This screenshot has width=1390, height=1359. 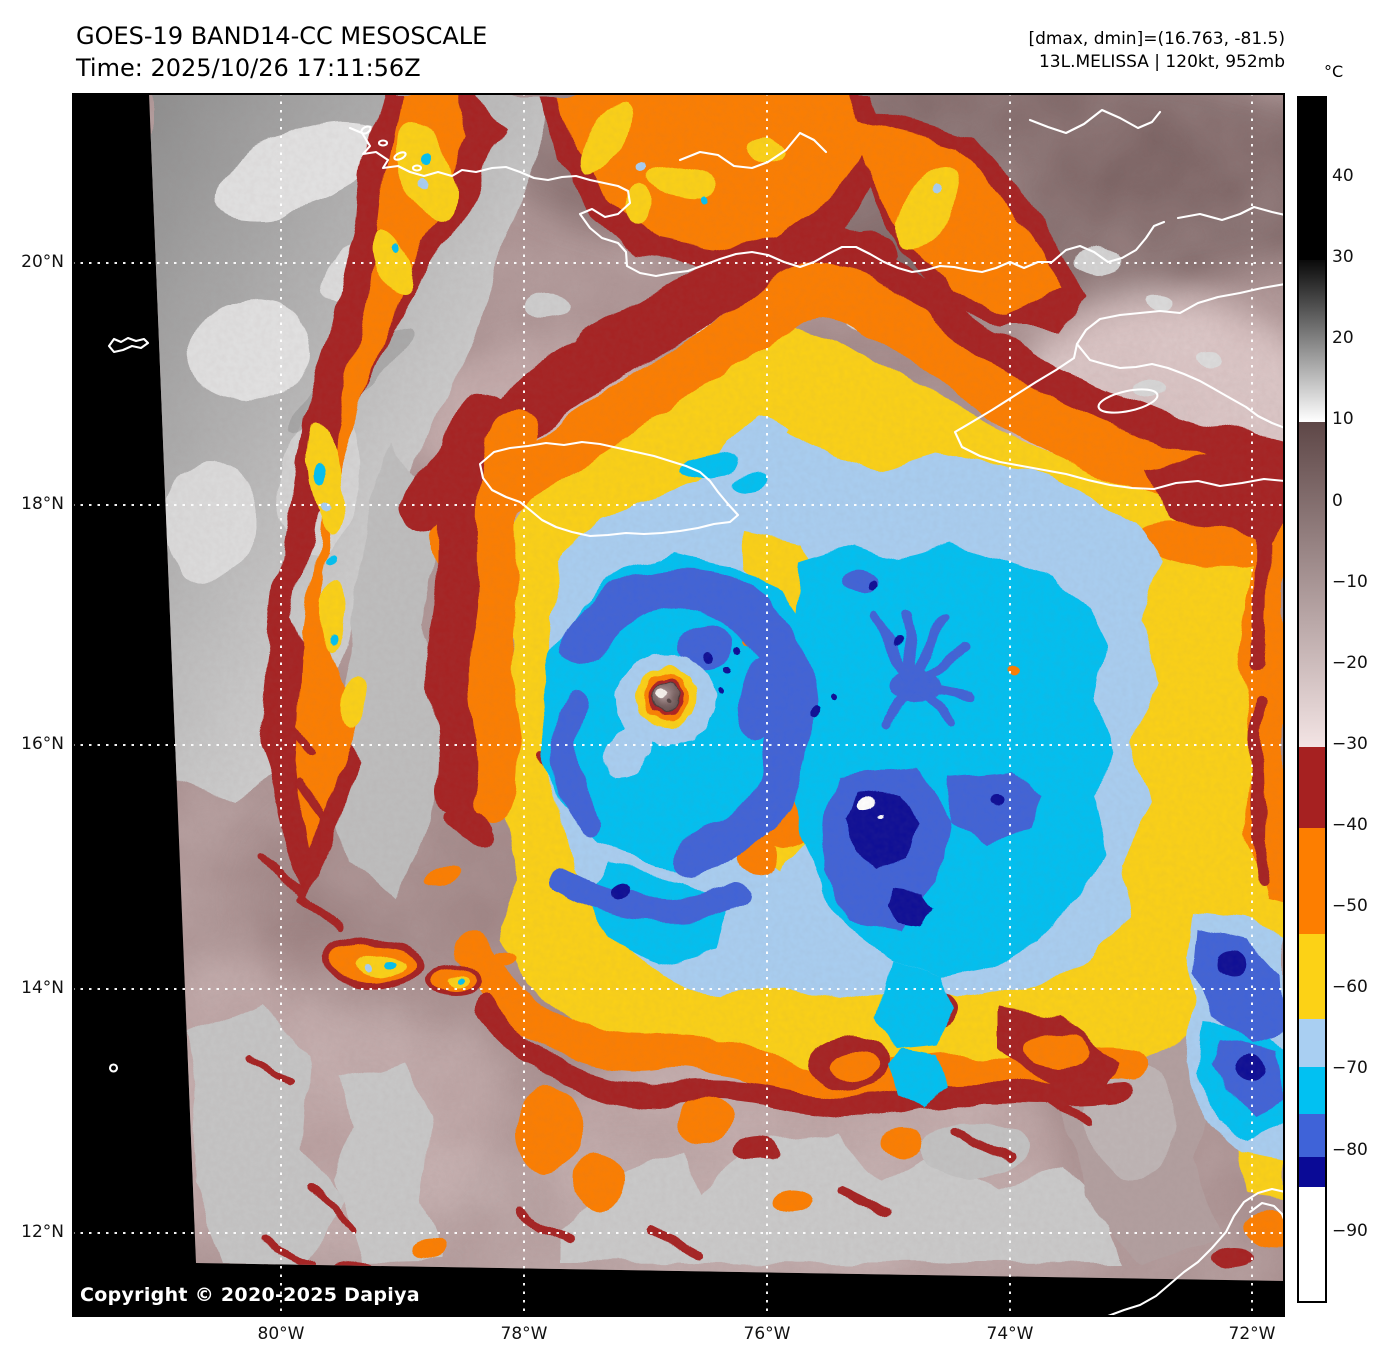 I want to click on small-island, so click(x=113, y=1068).